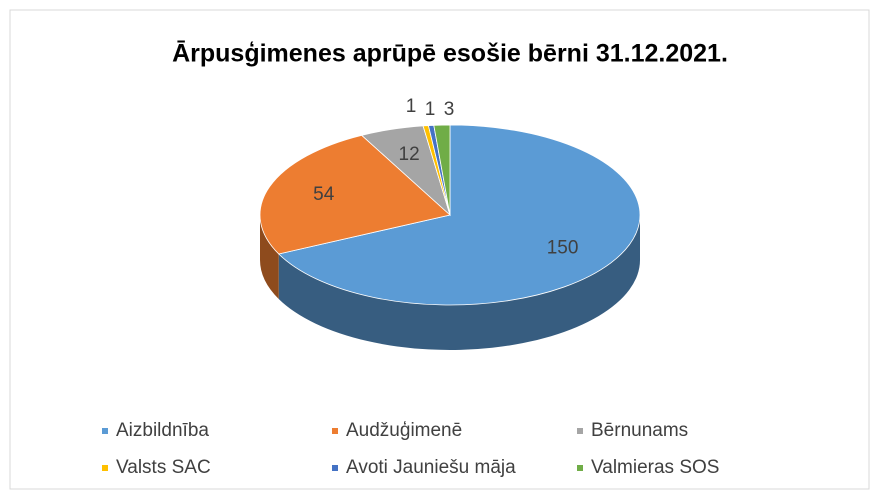 The width and height of the screenshot is (880, 496). What do you see at coordinates (324, 194) in the screenshot?
I see `data-label: 54` at bounding box center [324, 194].